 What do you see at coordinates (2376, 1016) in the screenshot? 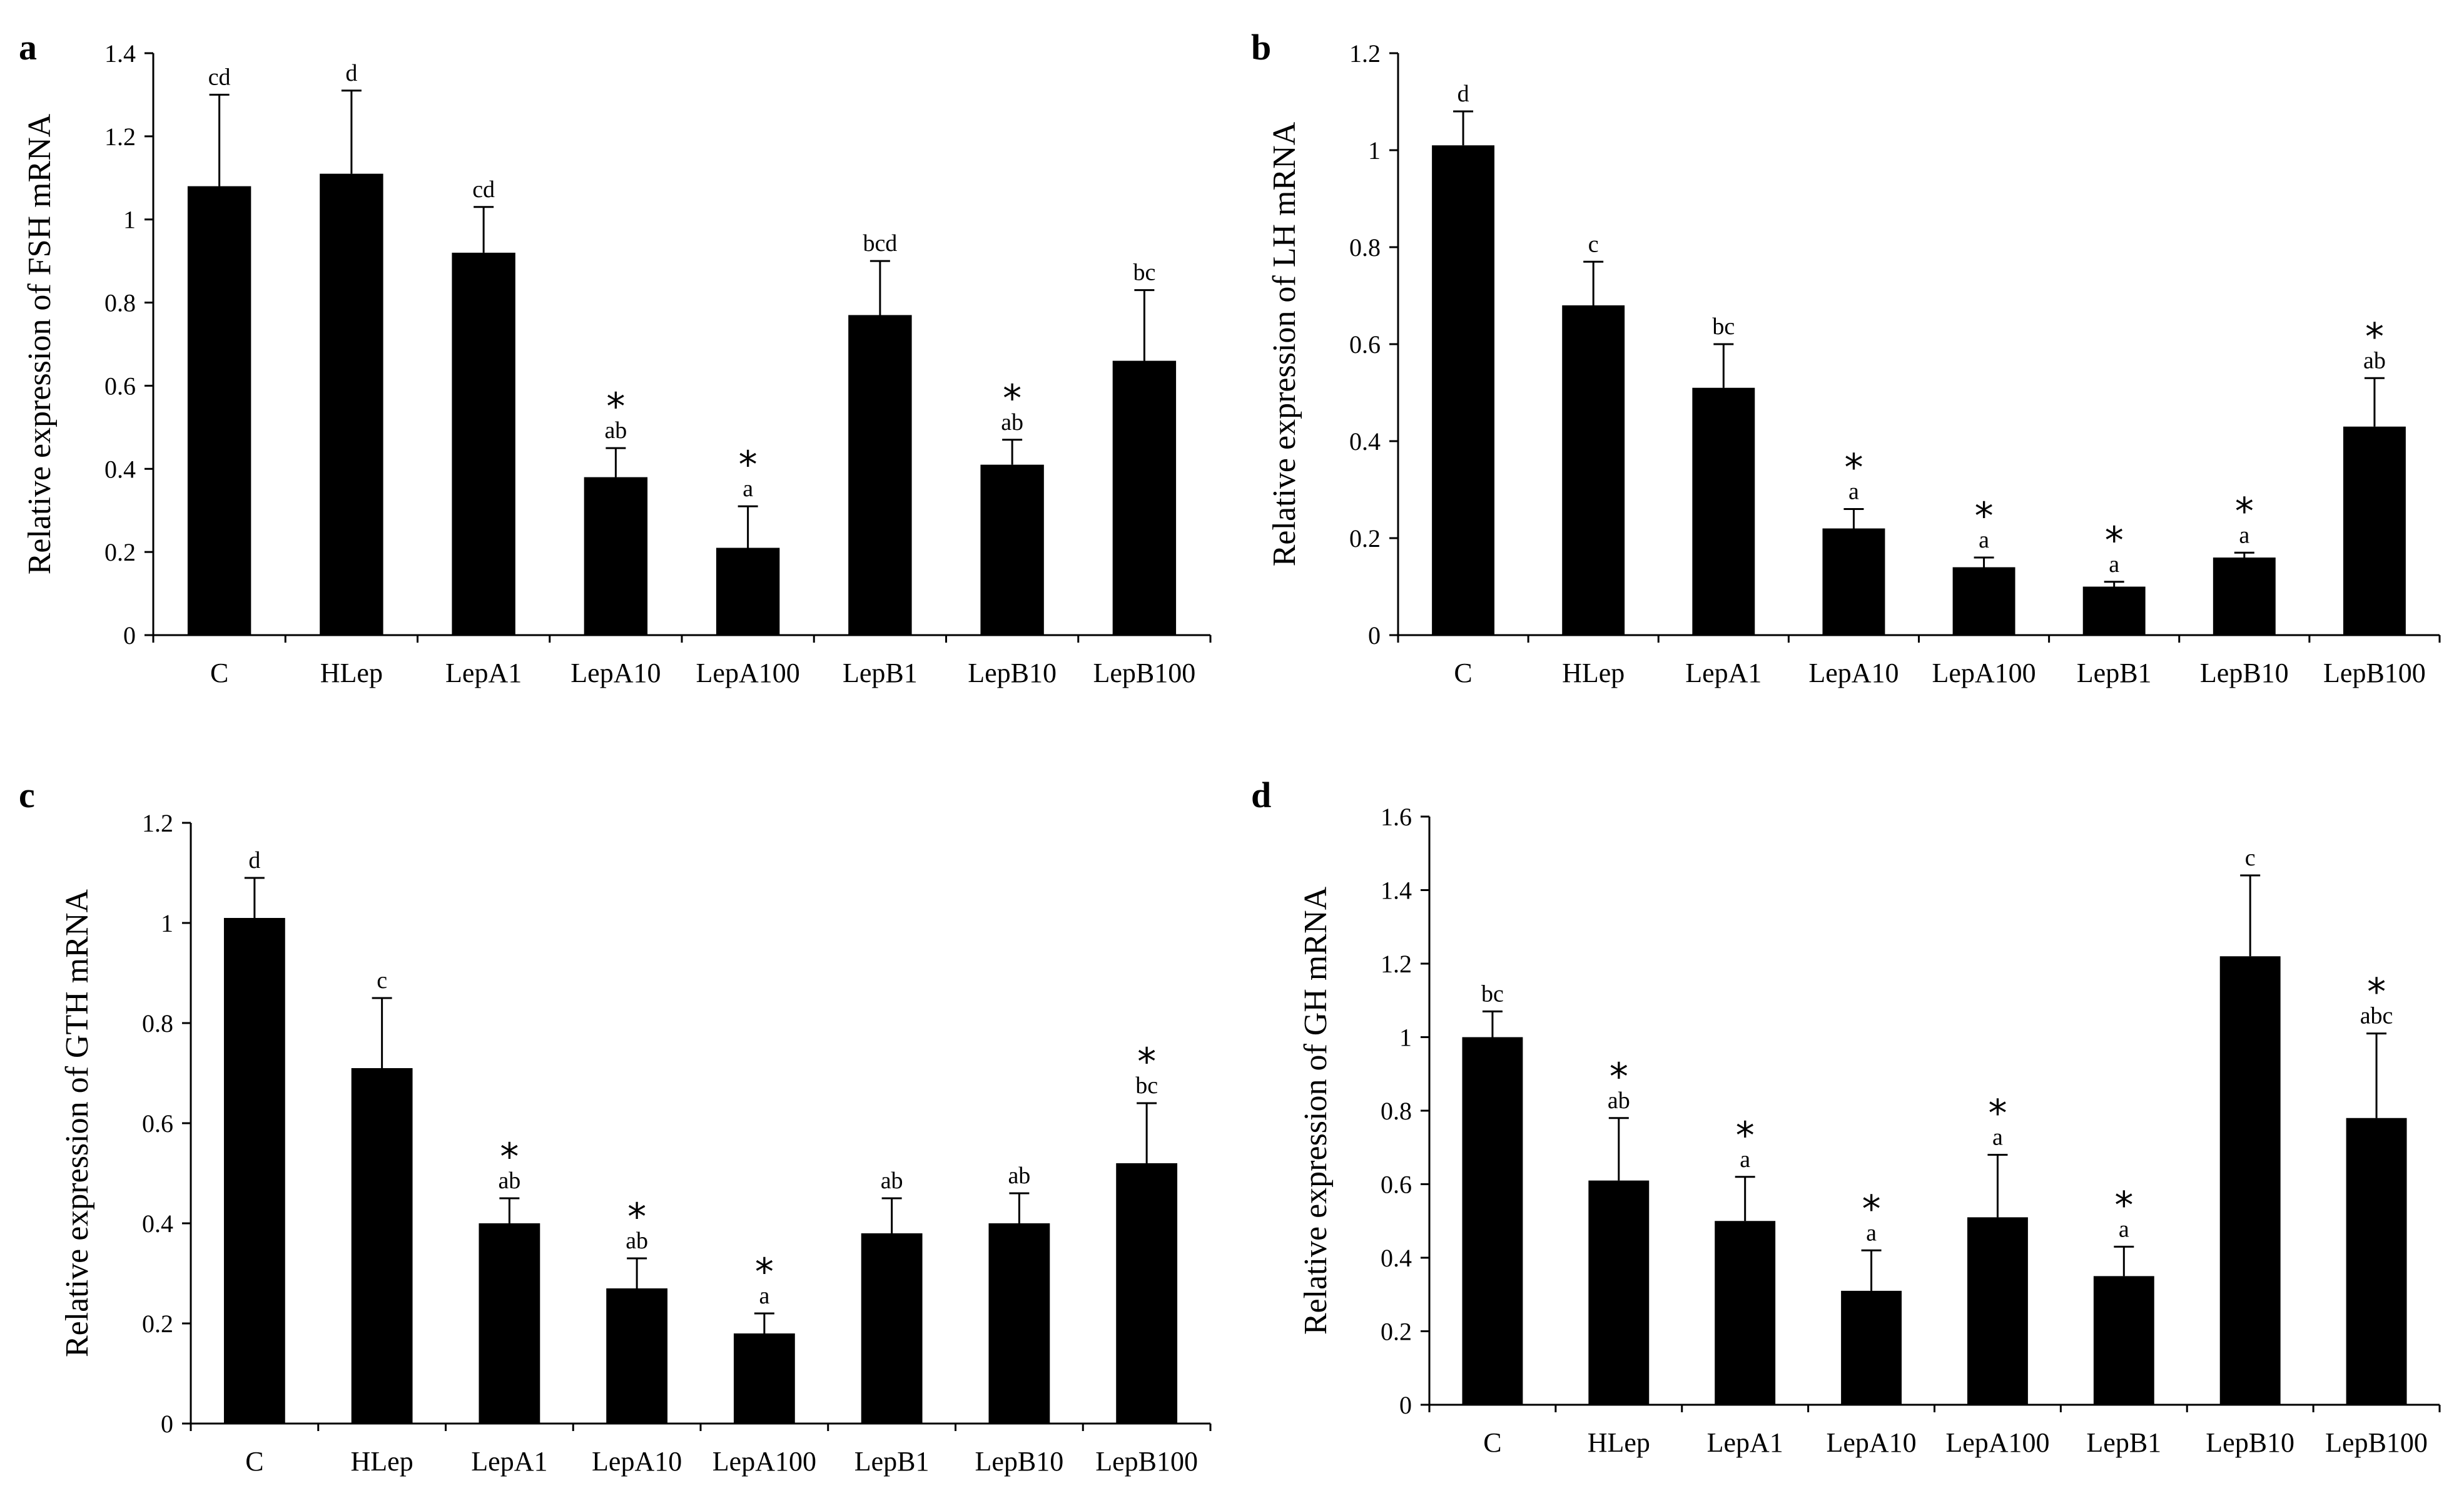
I see `significance-letter: abc` at bounding box center [2376, 1016].